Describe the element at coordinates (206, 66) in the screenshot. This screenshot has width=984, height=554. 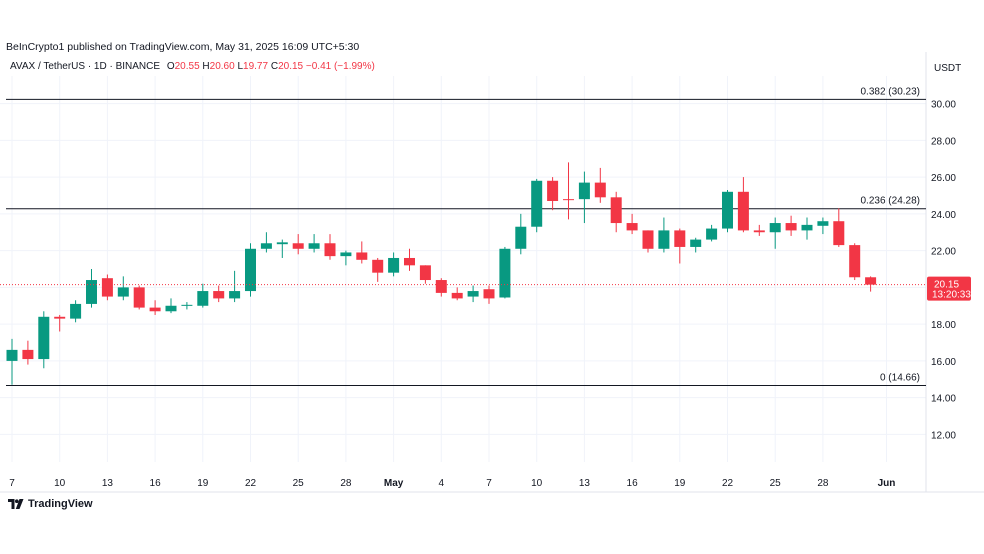
I see `high-label: H` at that location.